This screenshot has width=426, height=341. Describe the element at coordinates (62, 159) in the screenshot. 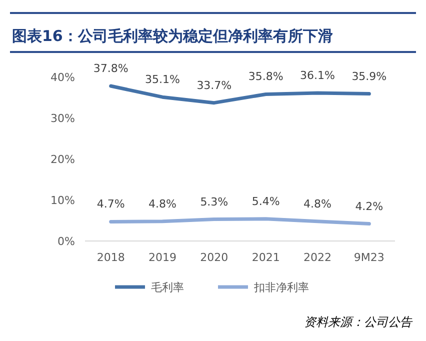

I see `y-tick-label: 20%` at that location.